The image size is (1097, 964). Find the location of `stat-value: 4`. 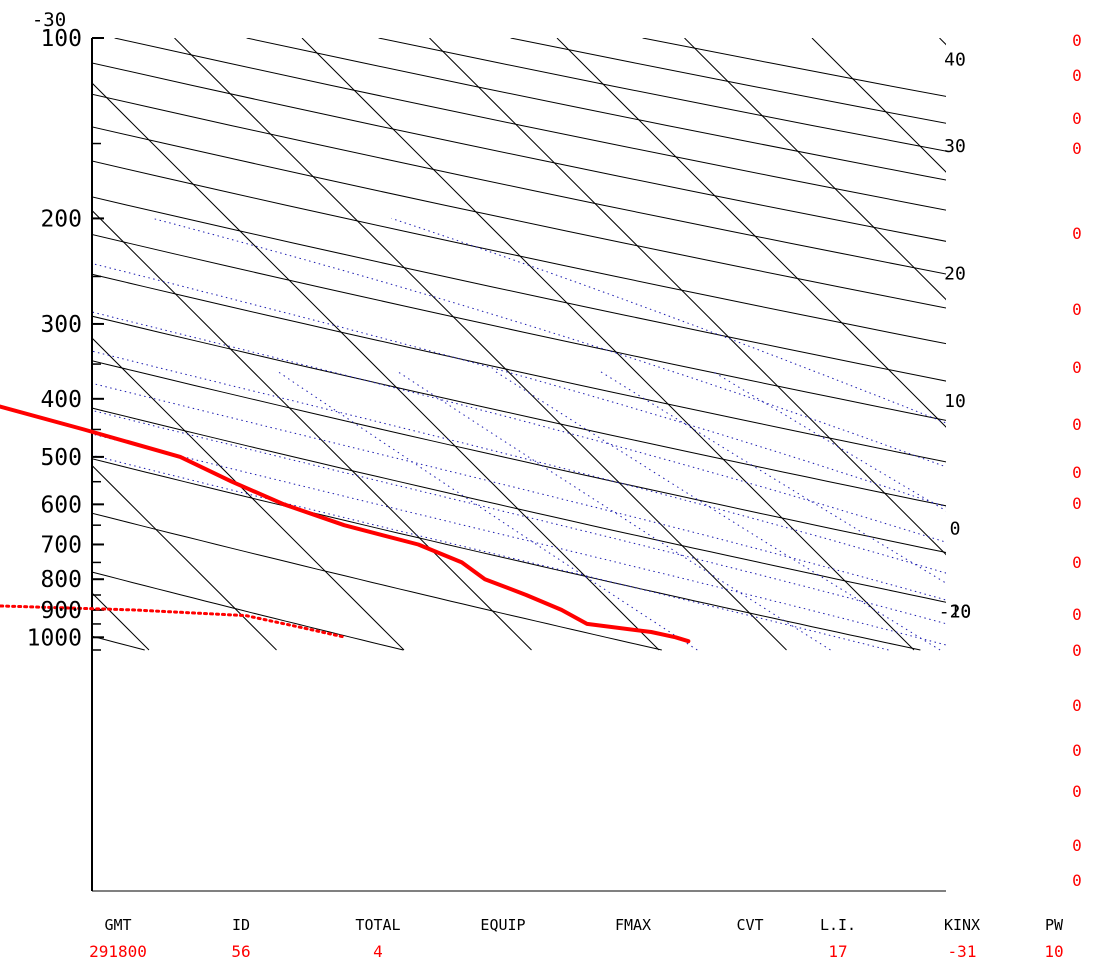

stat-value: 4 is located at coordinates (378, 951).